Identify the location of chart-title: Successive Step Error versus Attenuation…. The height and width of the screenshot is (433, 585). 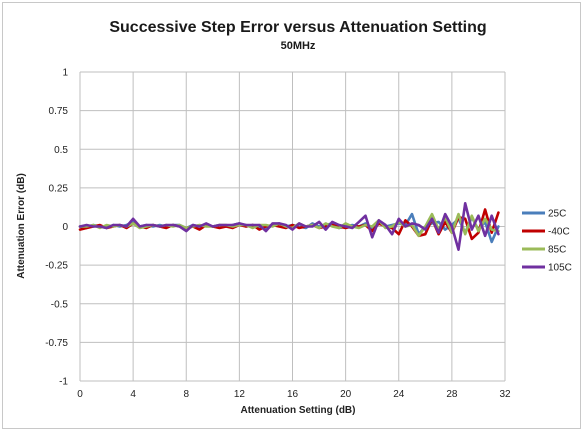
(297, 27).